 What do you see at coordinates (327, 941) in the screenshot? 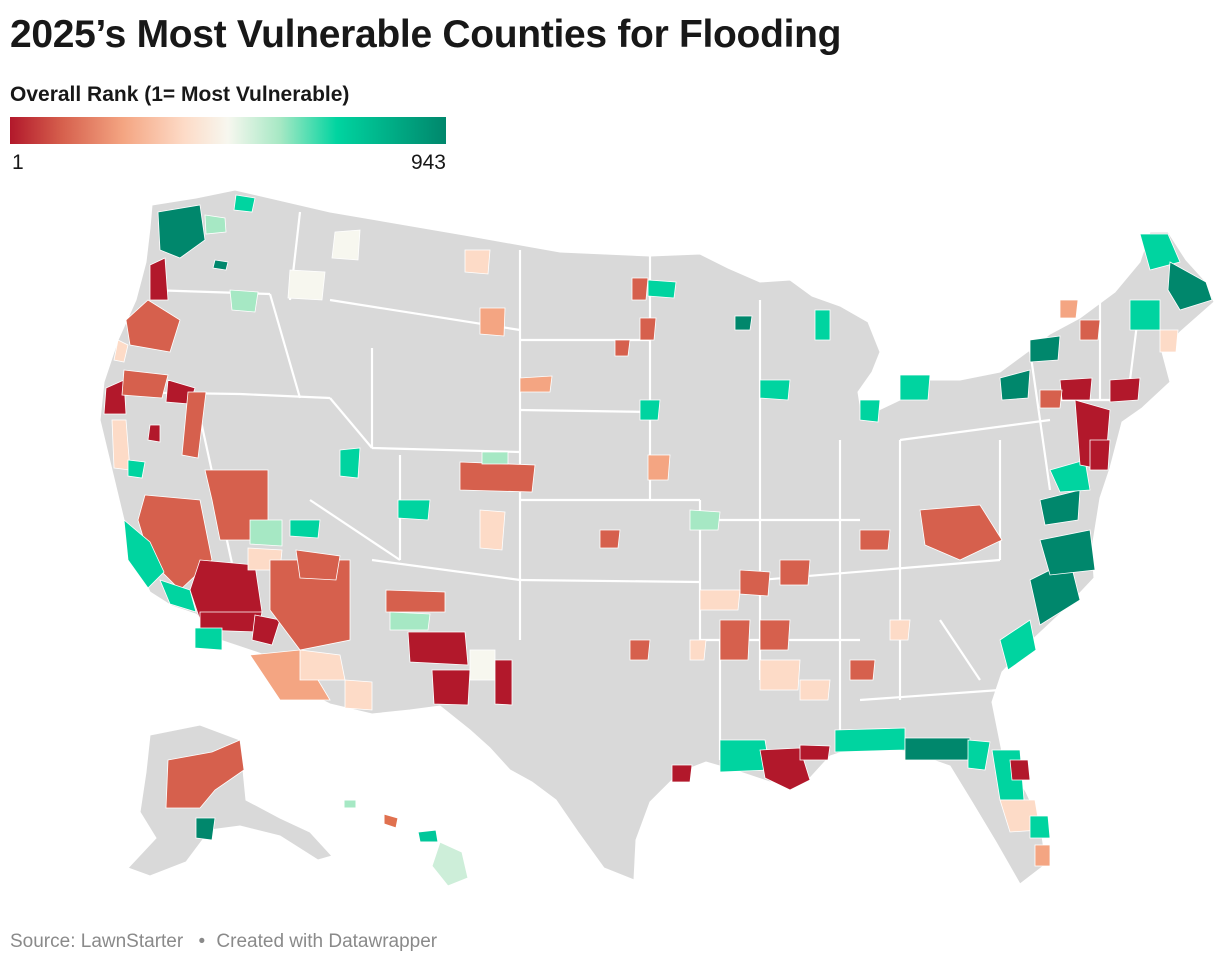
I see `footer-credit-link: Created with Datawrapper` at bounding box center [327, 941].